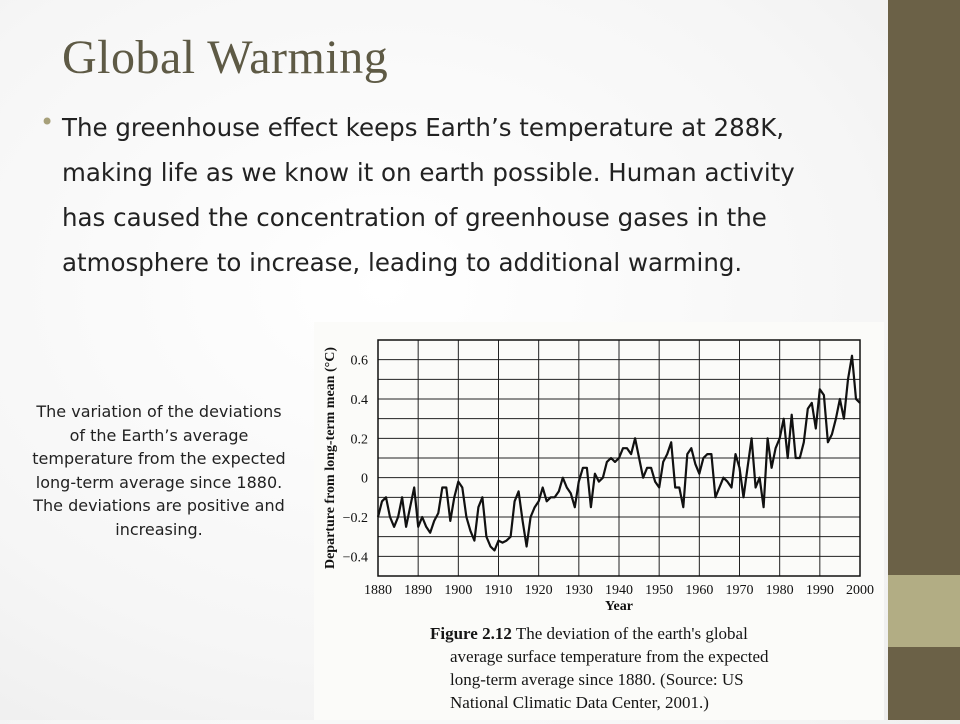  I want to click on figure-caption-line-4: National Climatic Data Center, 2001.), so click(579, 702).